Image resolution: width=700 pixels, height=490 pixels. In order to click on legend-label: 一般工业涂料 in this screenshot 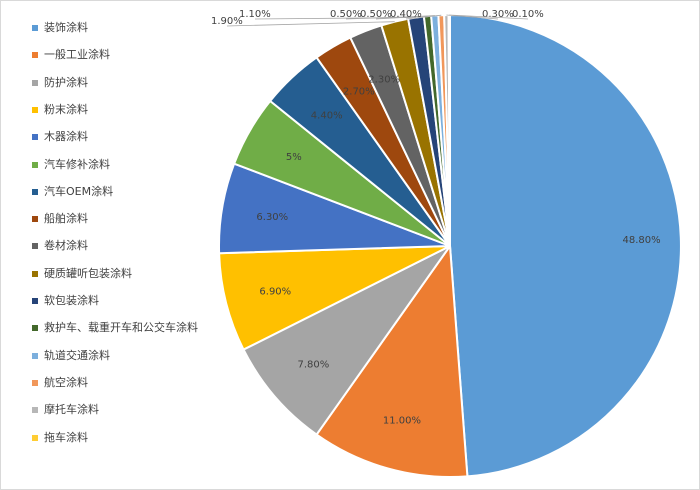, I will do `click(77, 55)`.